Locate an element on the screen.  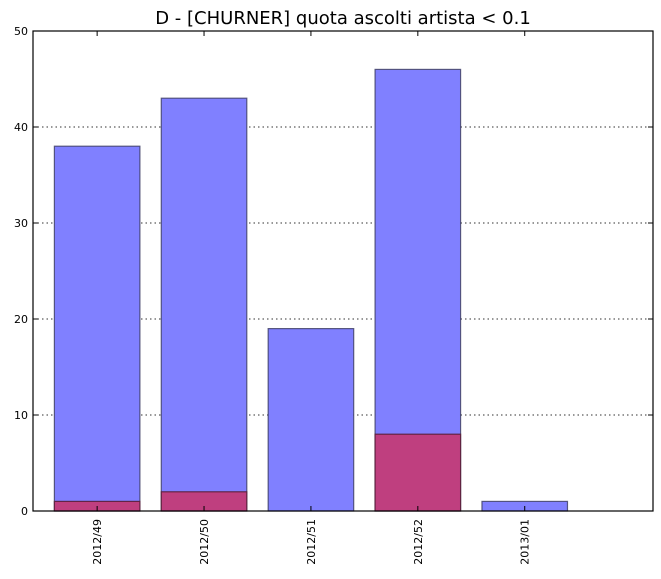
x-tick-label: 2012/52 is located at coordinates (418, 542).